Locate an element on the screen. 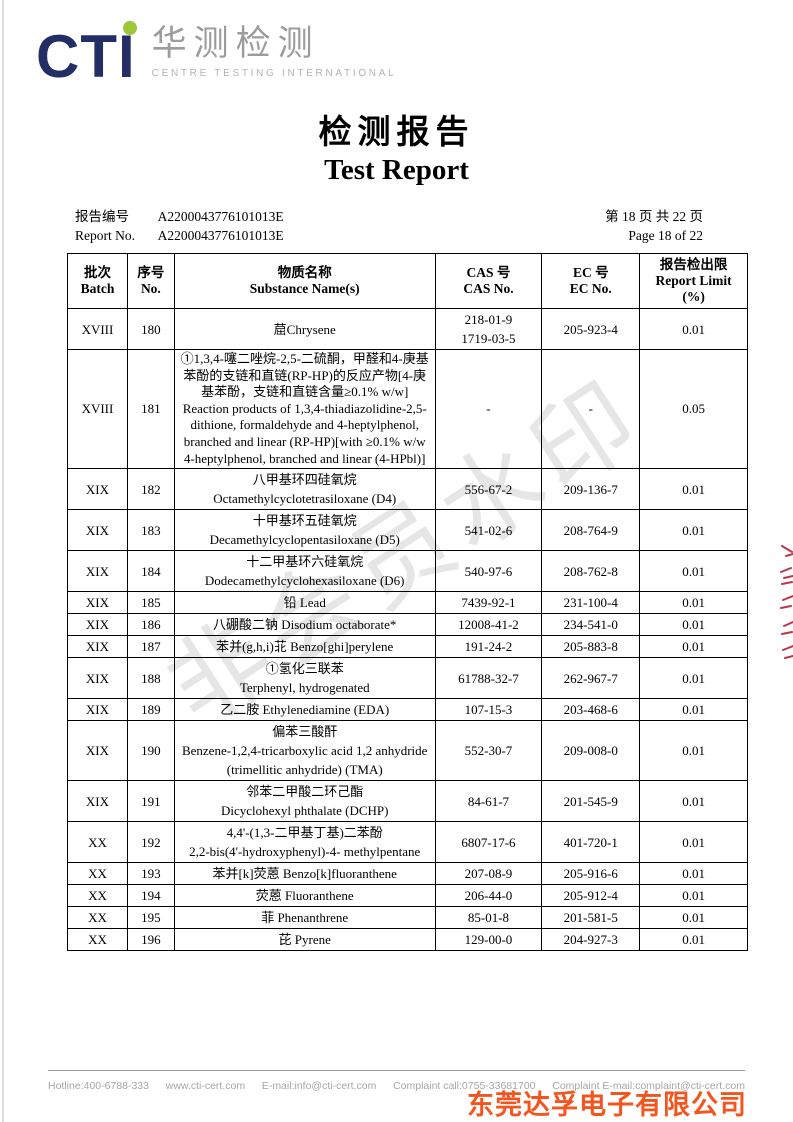 The height and width of the screenshot is (1122, 793). logo-text-block: 华测检测 CENTRE TESTING INTERNATIONAL is located at coordinates (274, 53).